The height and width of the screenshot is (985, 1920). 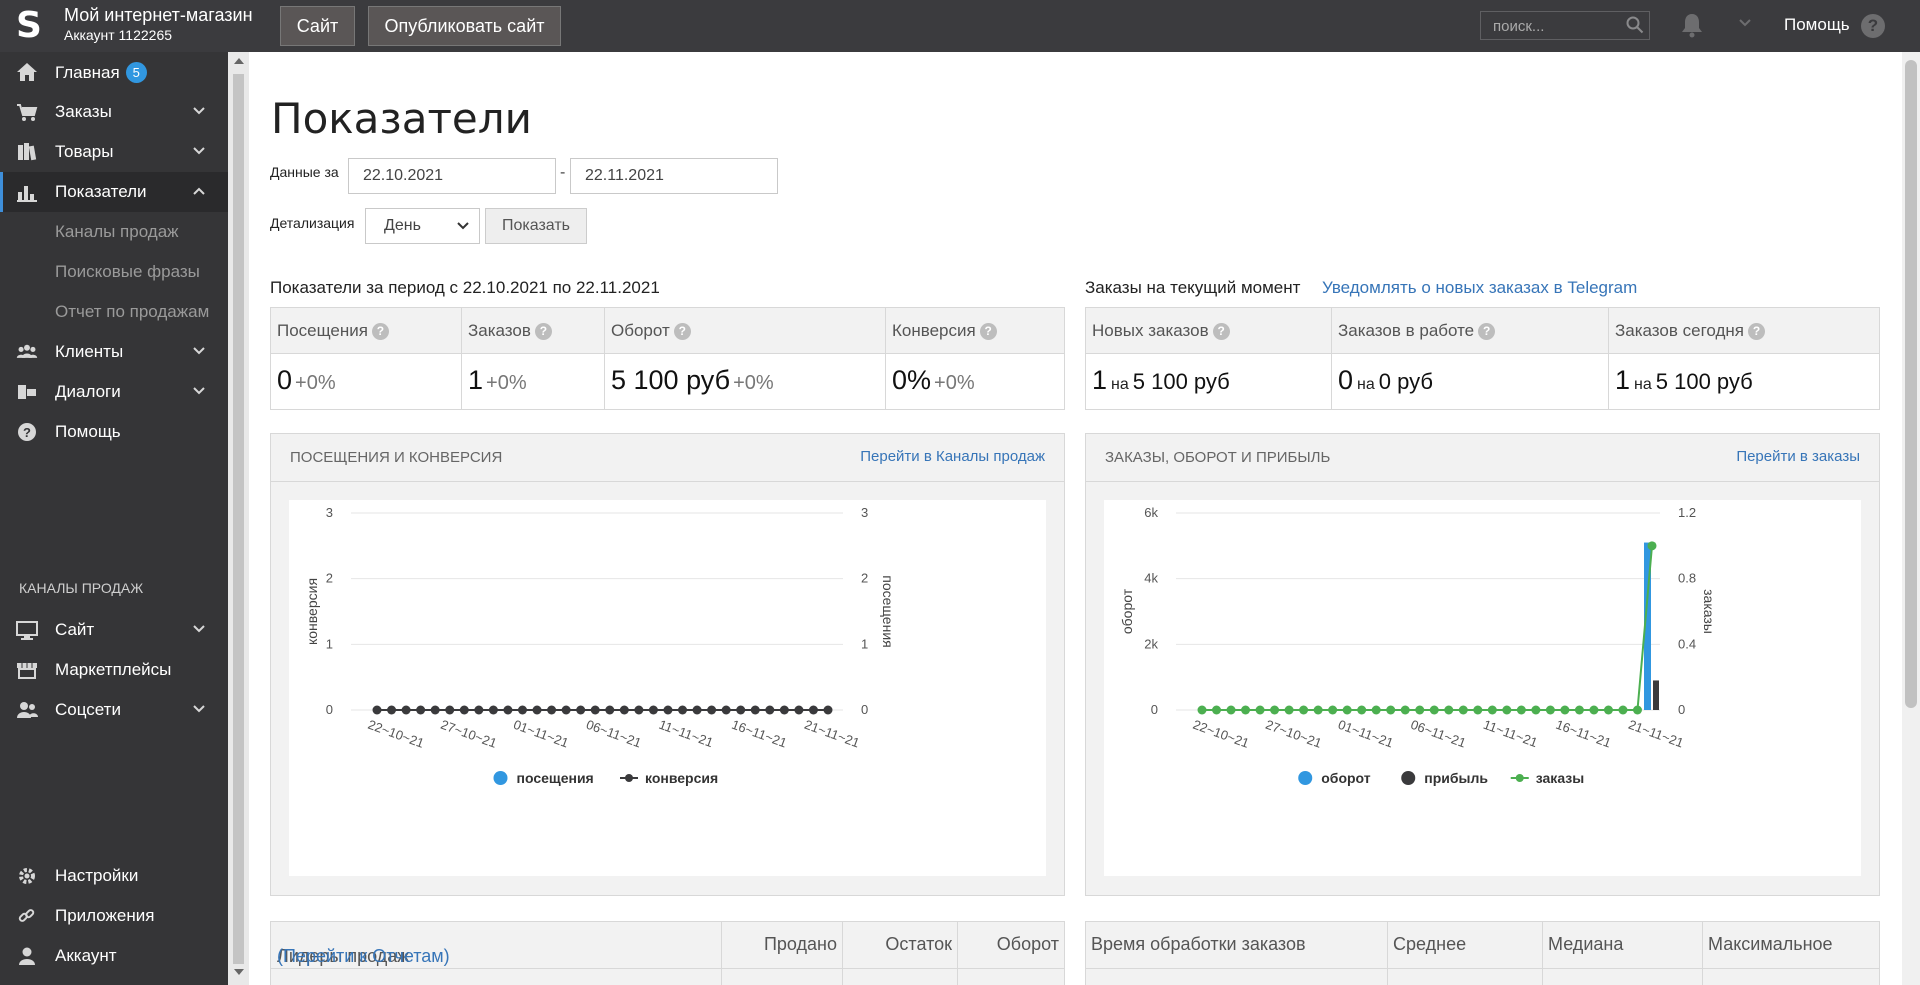 What do you see at coordinates (127, 271) in the screenshot?
I see `sidebar-subitem-search-phrases: Поисковые фразы` at bounding box center [127, 271].